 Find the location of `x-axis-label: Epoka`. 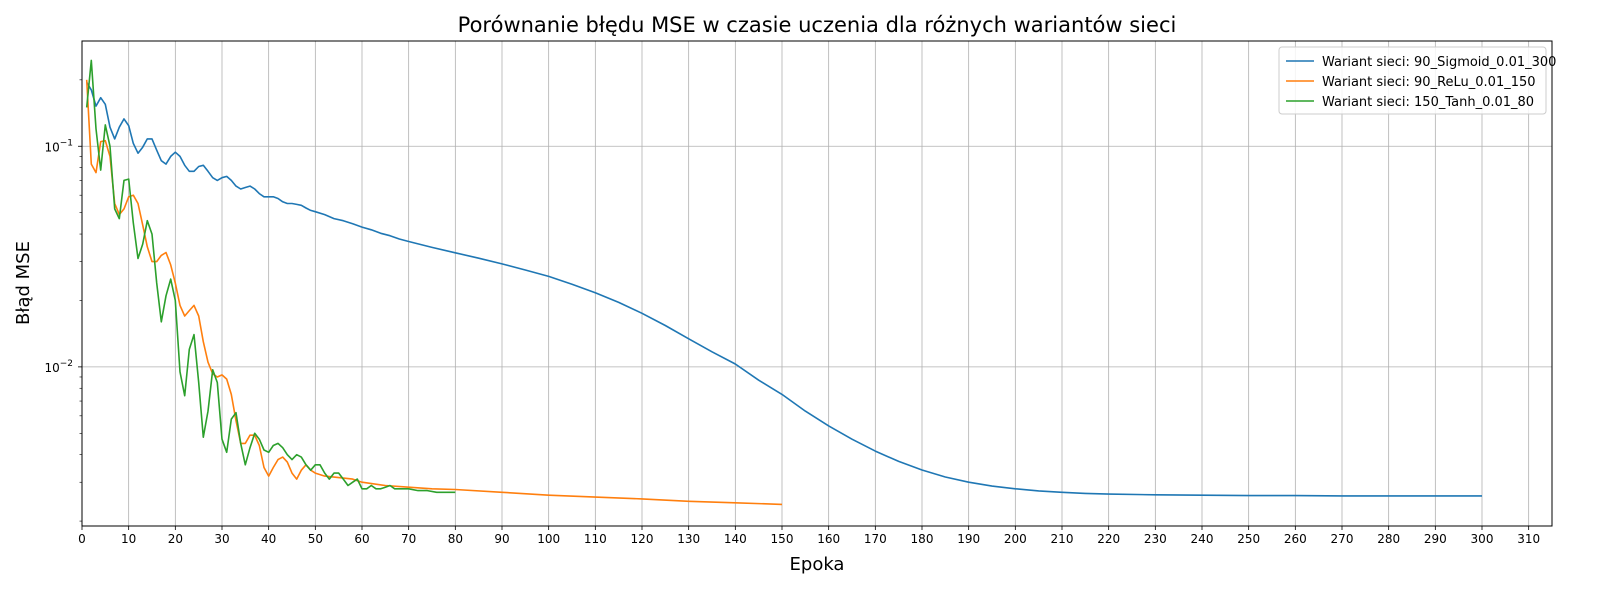

x-axis-label: Epoka is located at coordinates (817, 564).